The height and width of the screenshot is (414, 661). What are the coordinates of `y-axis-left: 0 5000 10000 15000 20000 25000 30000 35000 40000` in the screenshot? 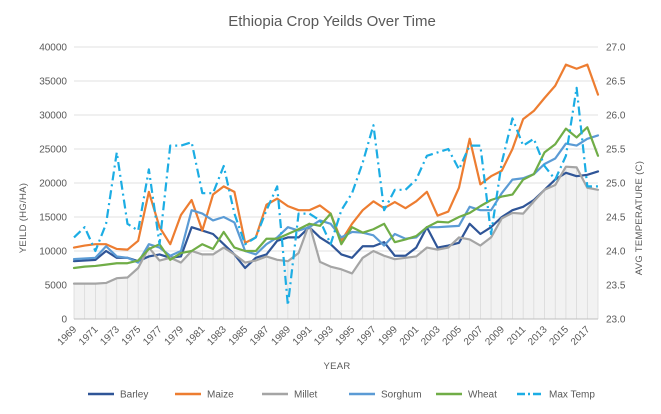 It's located at (53, 184).